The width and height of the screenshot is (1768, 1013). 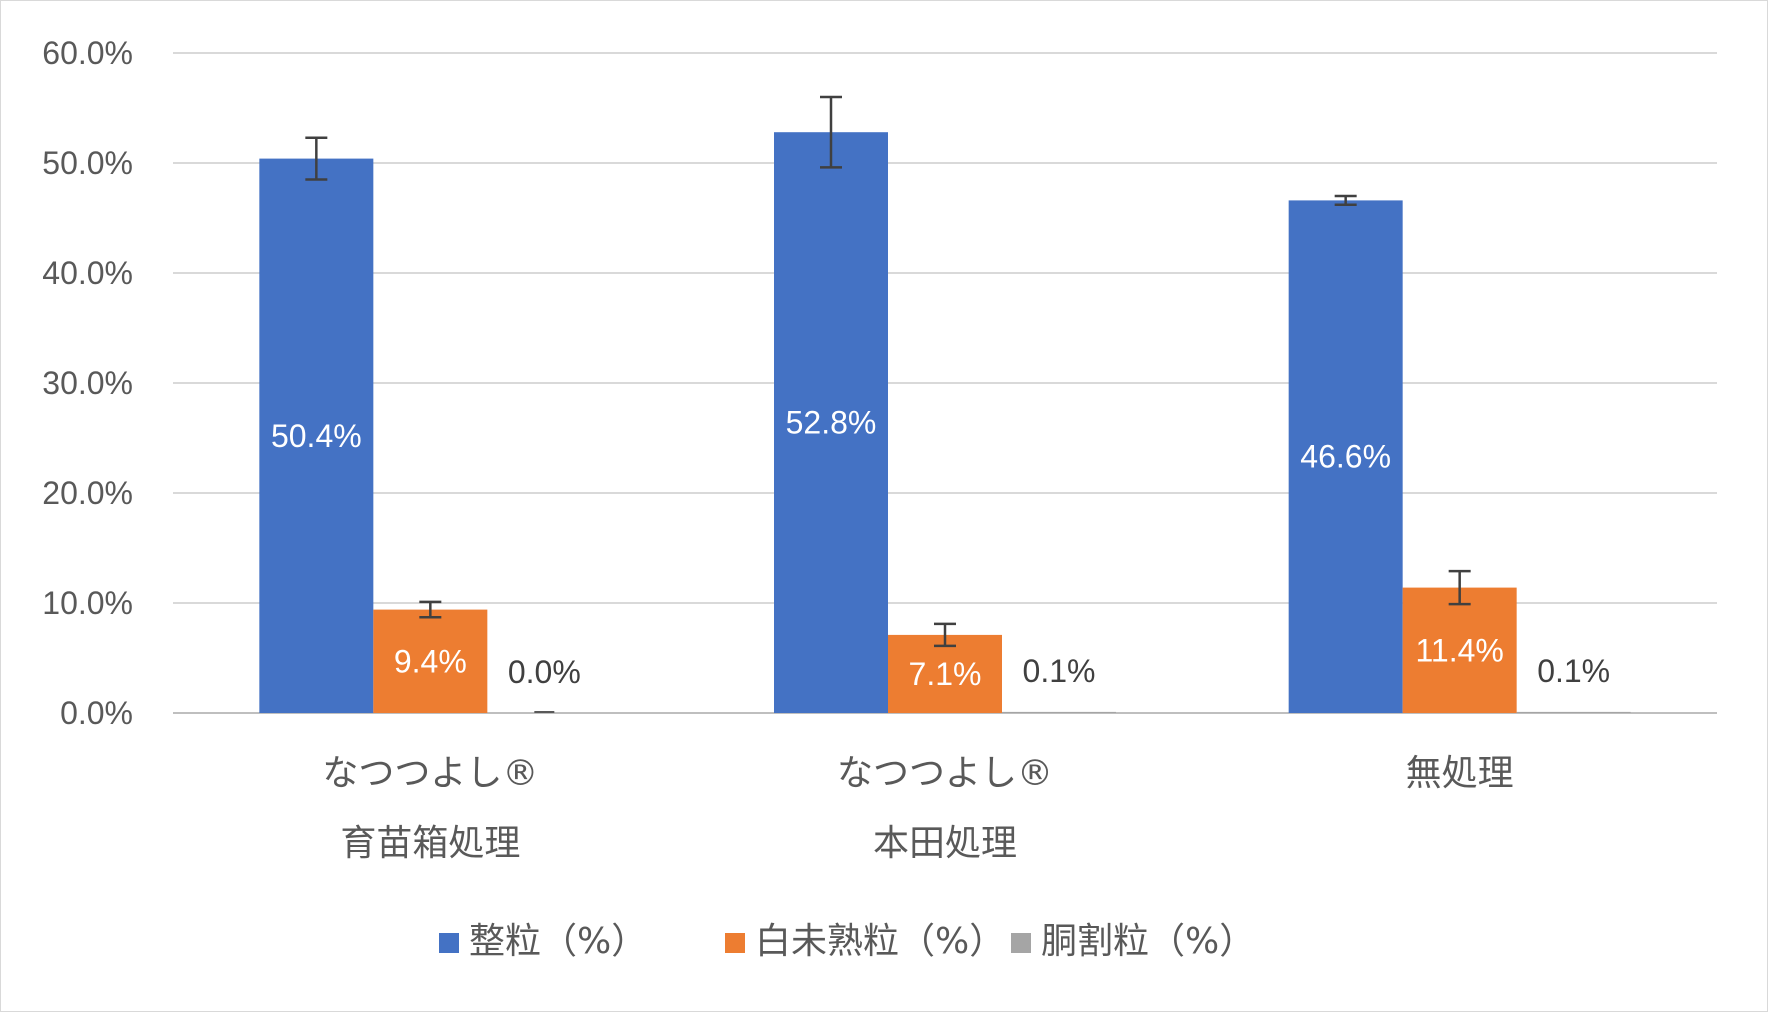 I want to click on category-label: 本田処理, so click(x=945, y=843).